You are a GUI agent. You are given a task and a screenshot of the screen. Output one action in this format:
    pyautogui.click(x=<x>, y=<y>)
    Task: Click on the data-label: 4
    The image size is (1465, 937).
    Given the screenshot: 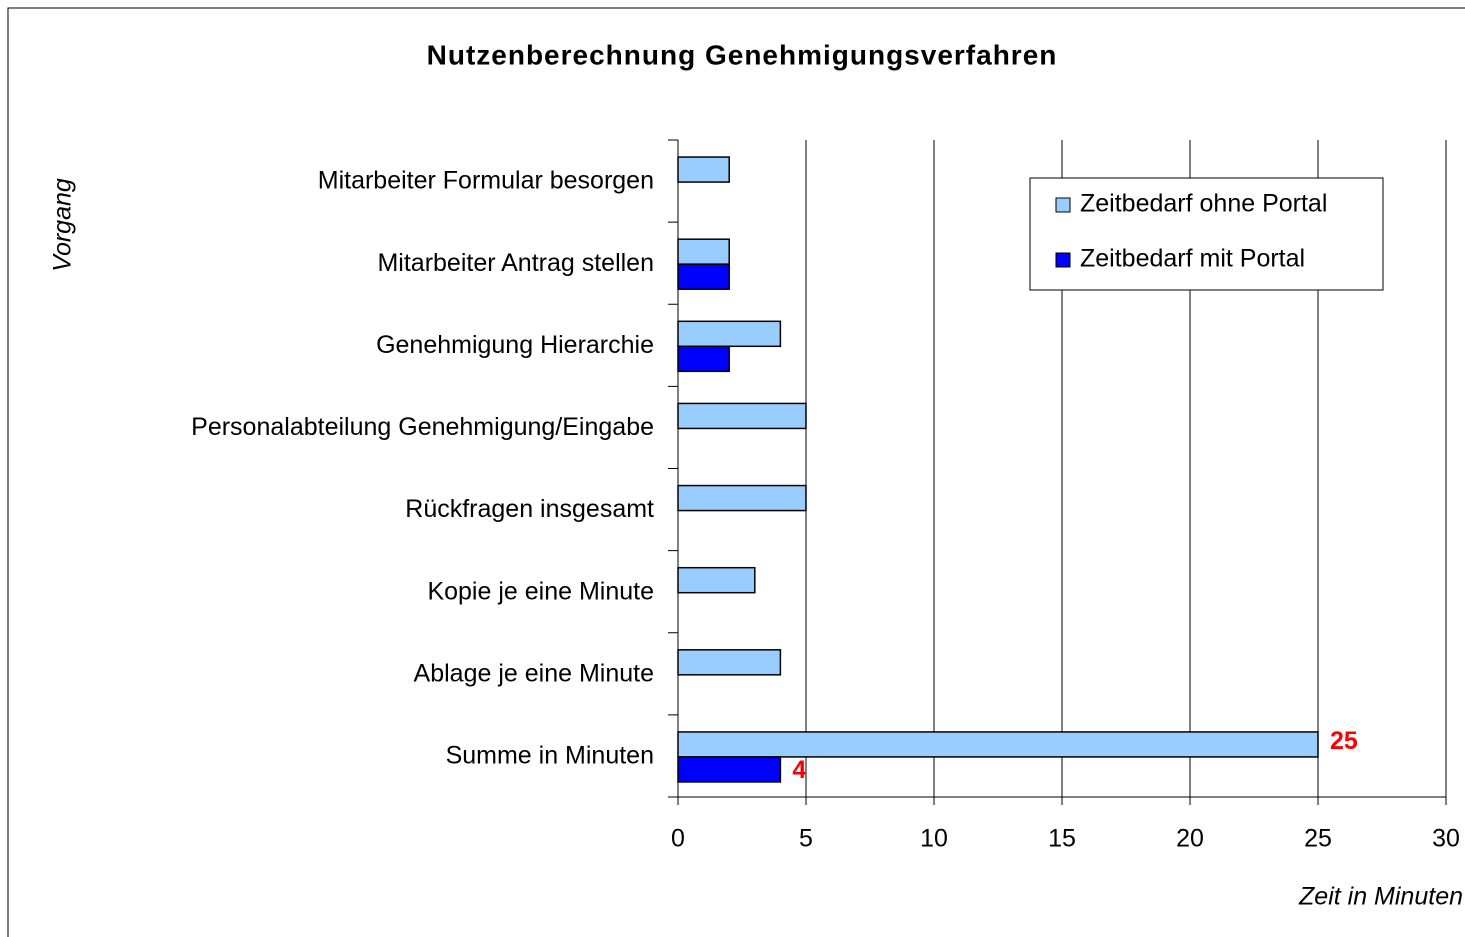 What is the action you would take?
    pyautogui.click(x=799, y=770)
    